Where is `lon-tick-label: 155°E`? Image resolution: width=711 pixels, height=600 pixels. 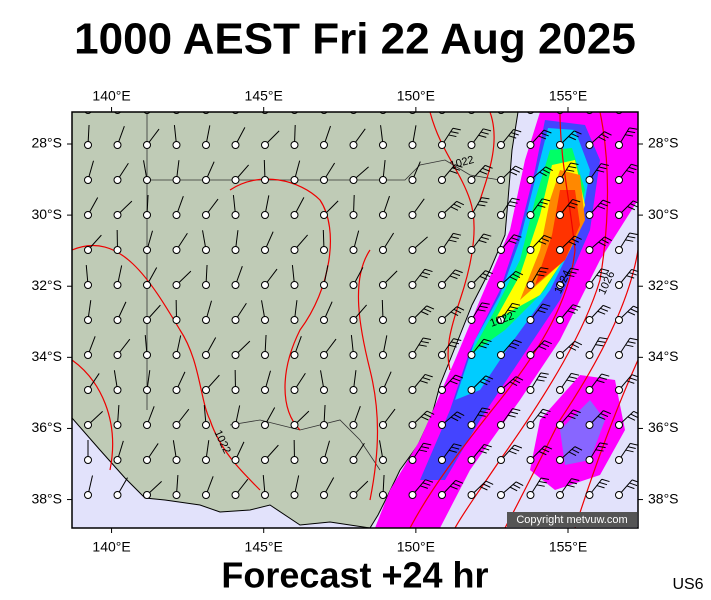
lon-tick-label: 155°E is located at coordinates (568, 96).